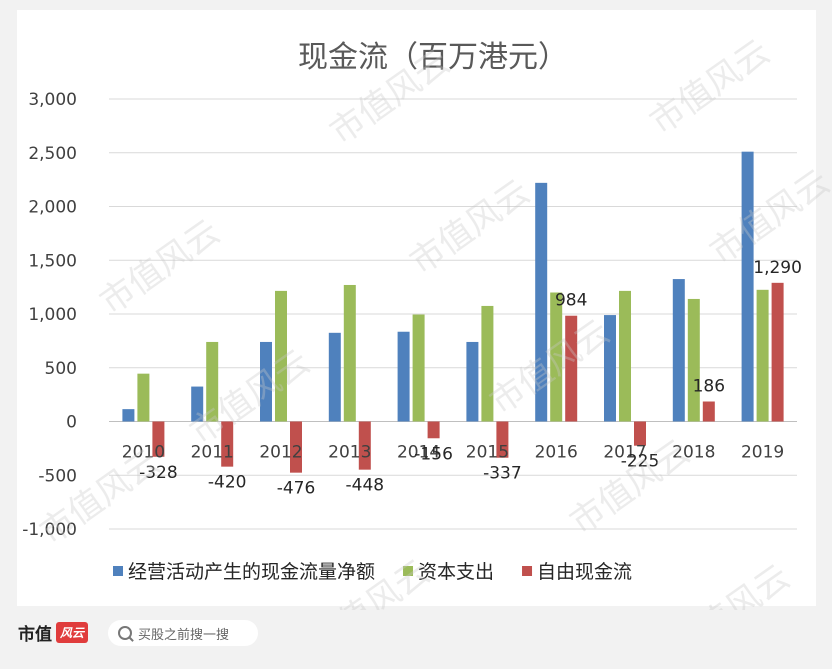 Image resolution: width=832 pixels, height=669 pixels. Describe the element at coordinates (71, 423) in the screenshot. I see `y-tick-label: 0` at that location.